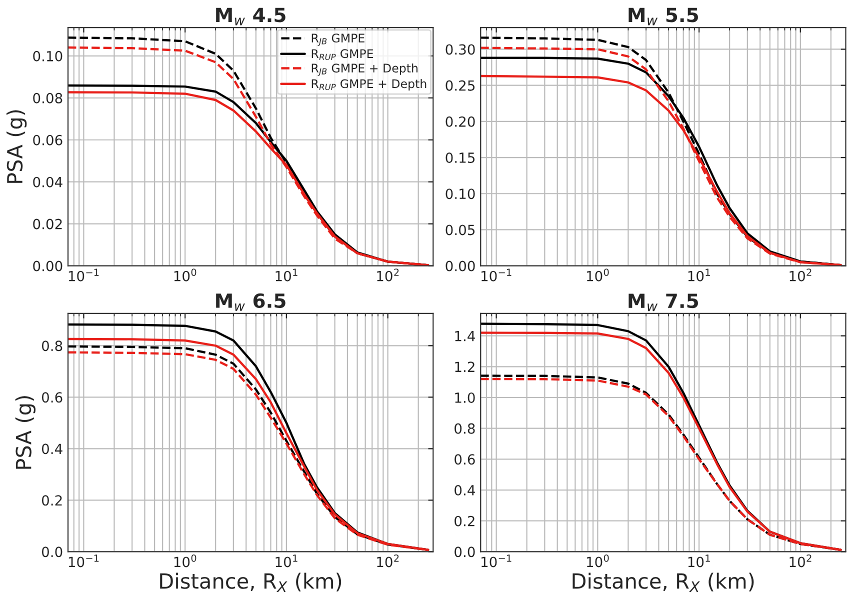 This screenshot has width=850, height=613. I want to click on legend-label: R$_{RUP}$ GMPE + Depth, so click(369, 84).